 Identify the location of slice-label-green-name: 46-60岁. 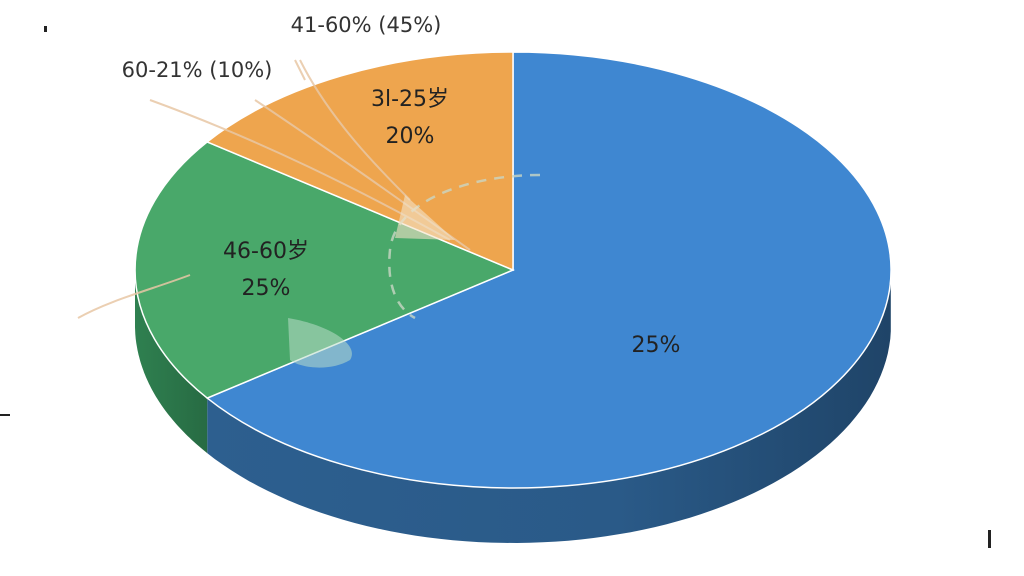
(266, 251).